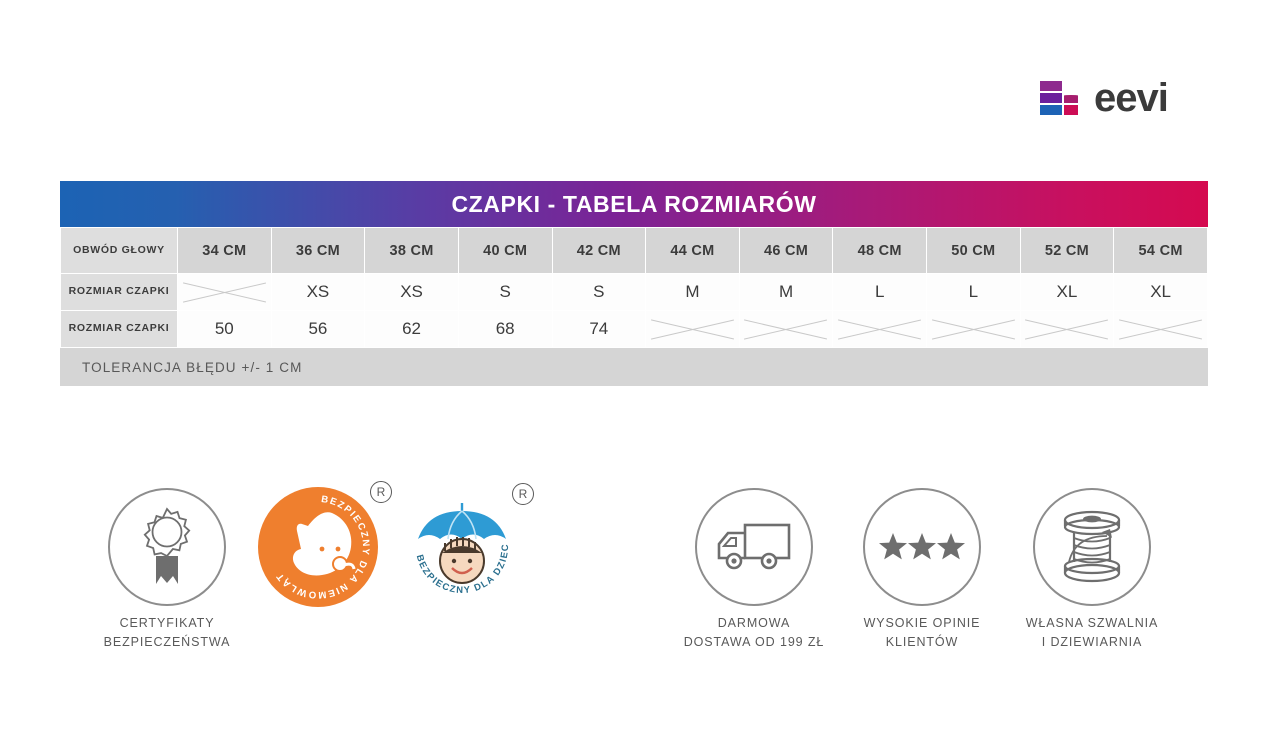  I want to click on thread-spool-icon, so click(1092, 547).